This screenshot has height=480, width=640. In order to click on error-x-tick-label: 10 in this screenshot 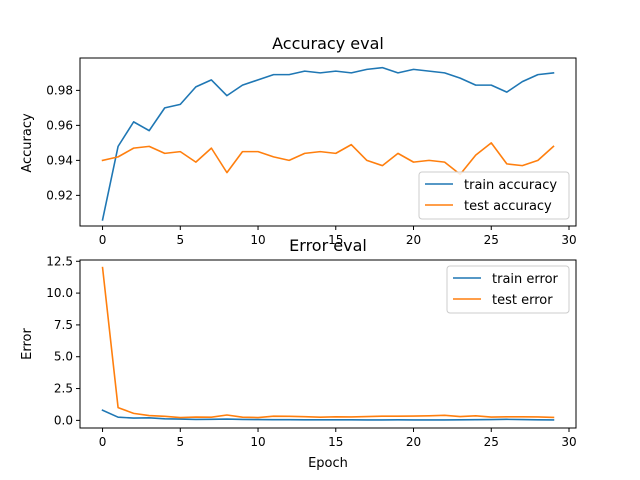, I will do `click(257, 442)`.